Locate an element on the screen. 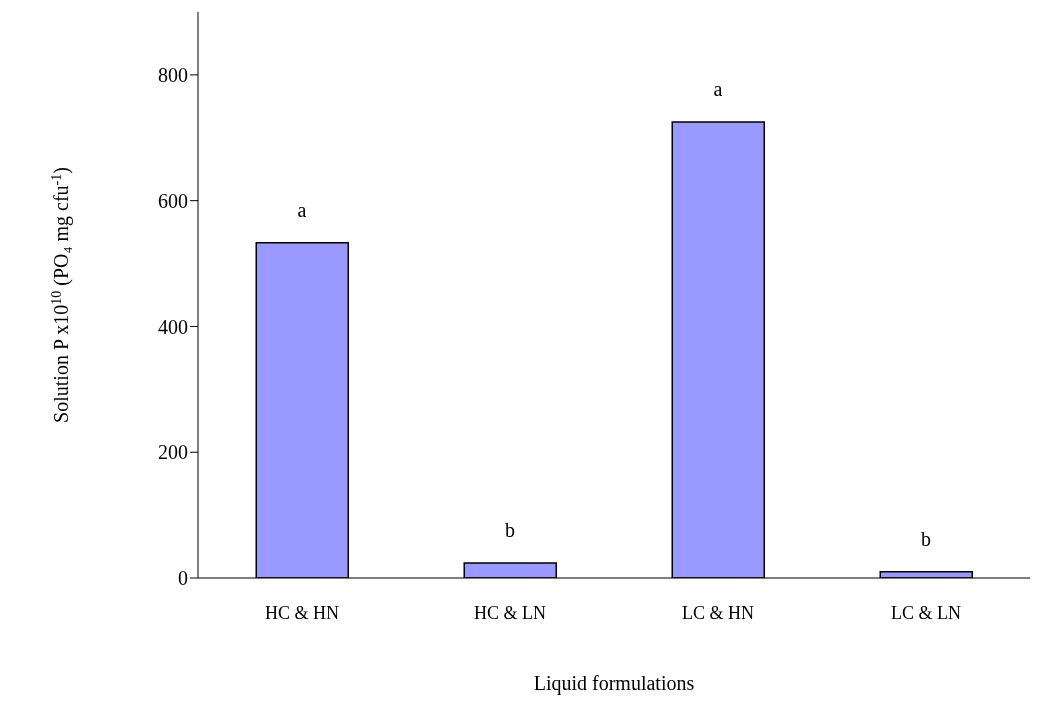  x-tick-label: HC & HN is located at coordinates (302, 612).